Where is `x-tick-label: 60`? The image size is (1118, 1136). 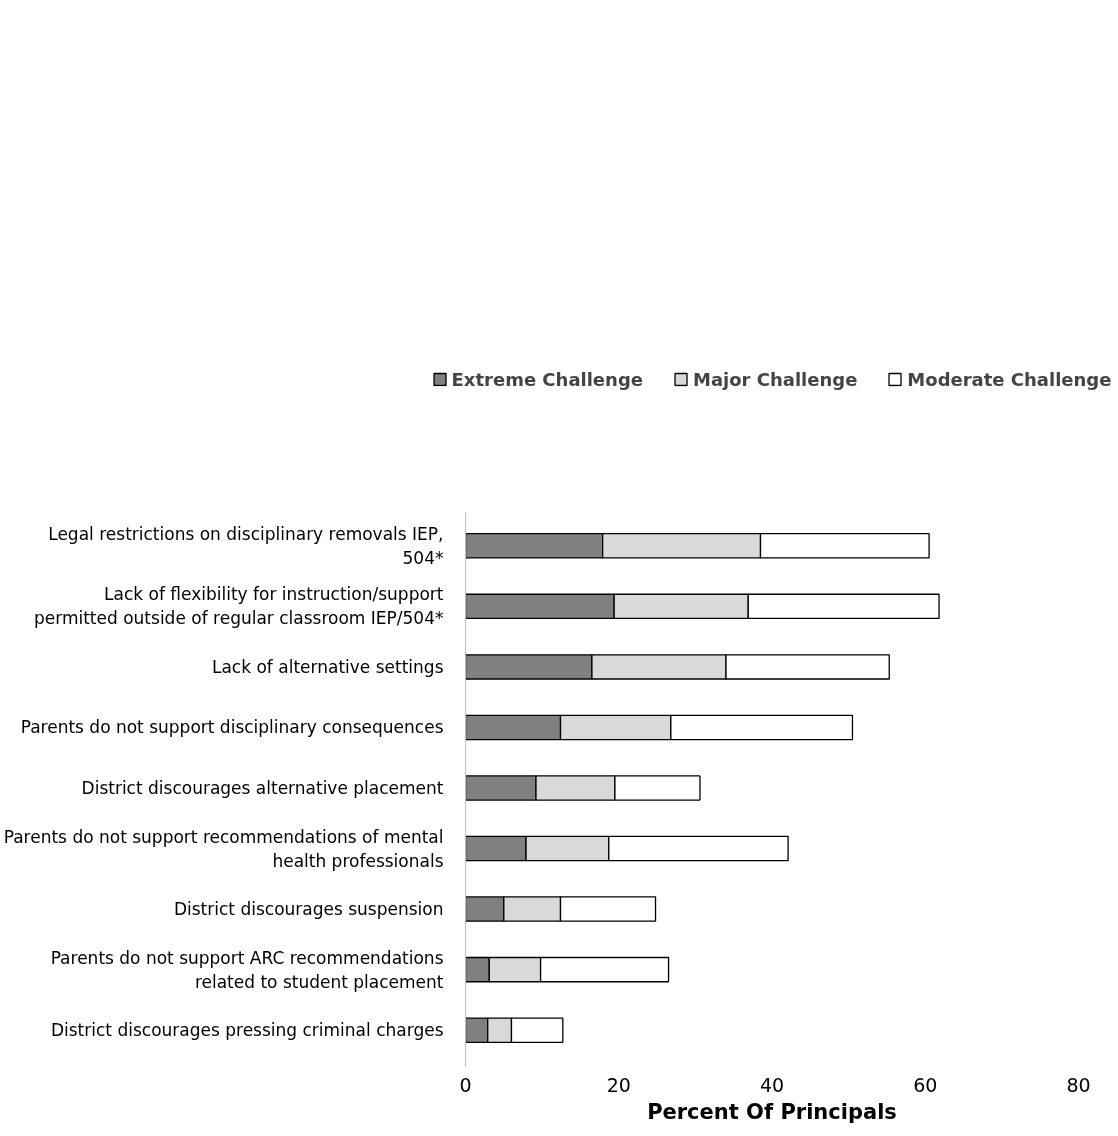 x-tick-label: 60 is located at coordinates (925, 1084).